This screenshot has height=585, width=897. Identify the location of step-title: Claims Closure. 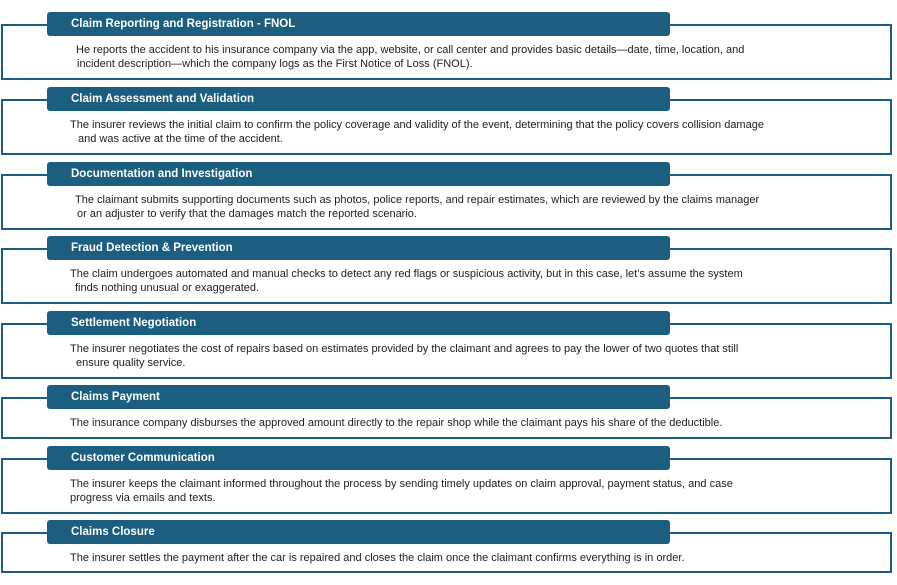
(358, 532).